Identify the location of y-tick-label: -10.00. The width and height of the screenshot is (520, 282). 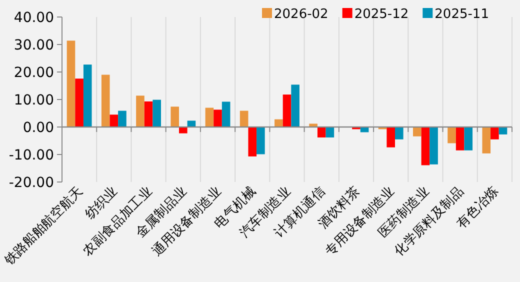
(31, 156).